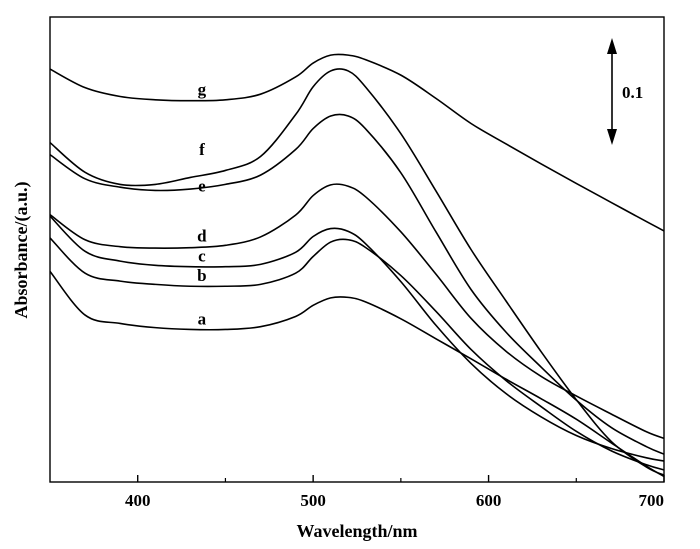 The width and height of the screenshot is (700, 549). Describe the element at coordinates (612, 137) in the screenshot. I see `scale-bar-arrow-down` at that location.